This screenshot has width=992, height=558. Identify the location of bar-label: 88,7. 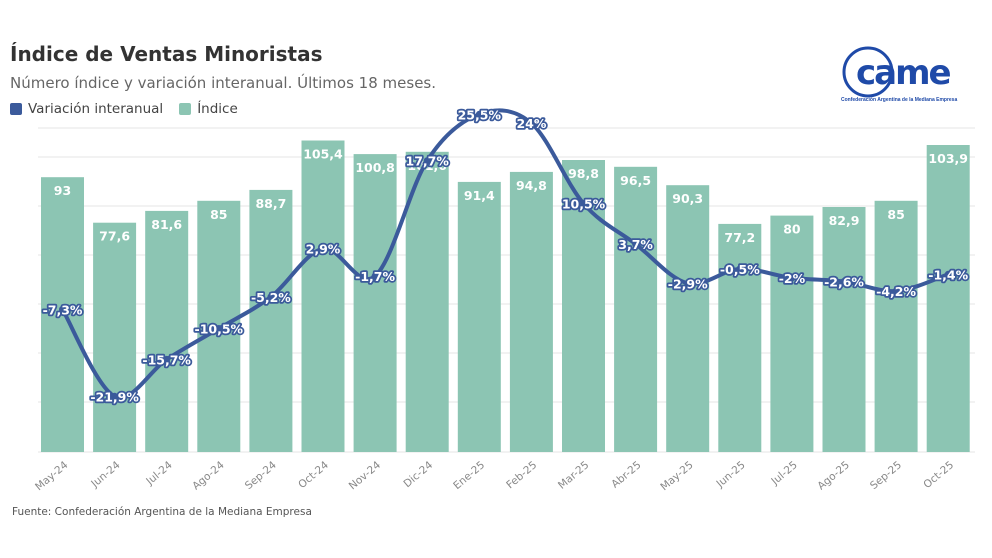
(270, 203).